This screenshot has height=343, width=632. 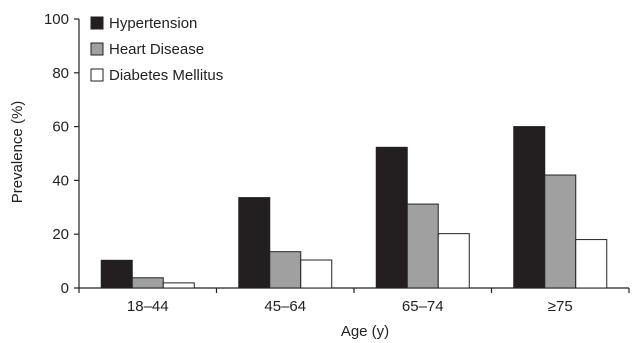 What do you see at coordinates (560, 306) in the screenshot?
I see `x-tick-label: ≥75` at bounding box center [560, 306].